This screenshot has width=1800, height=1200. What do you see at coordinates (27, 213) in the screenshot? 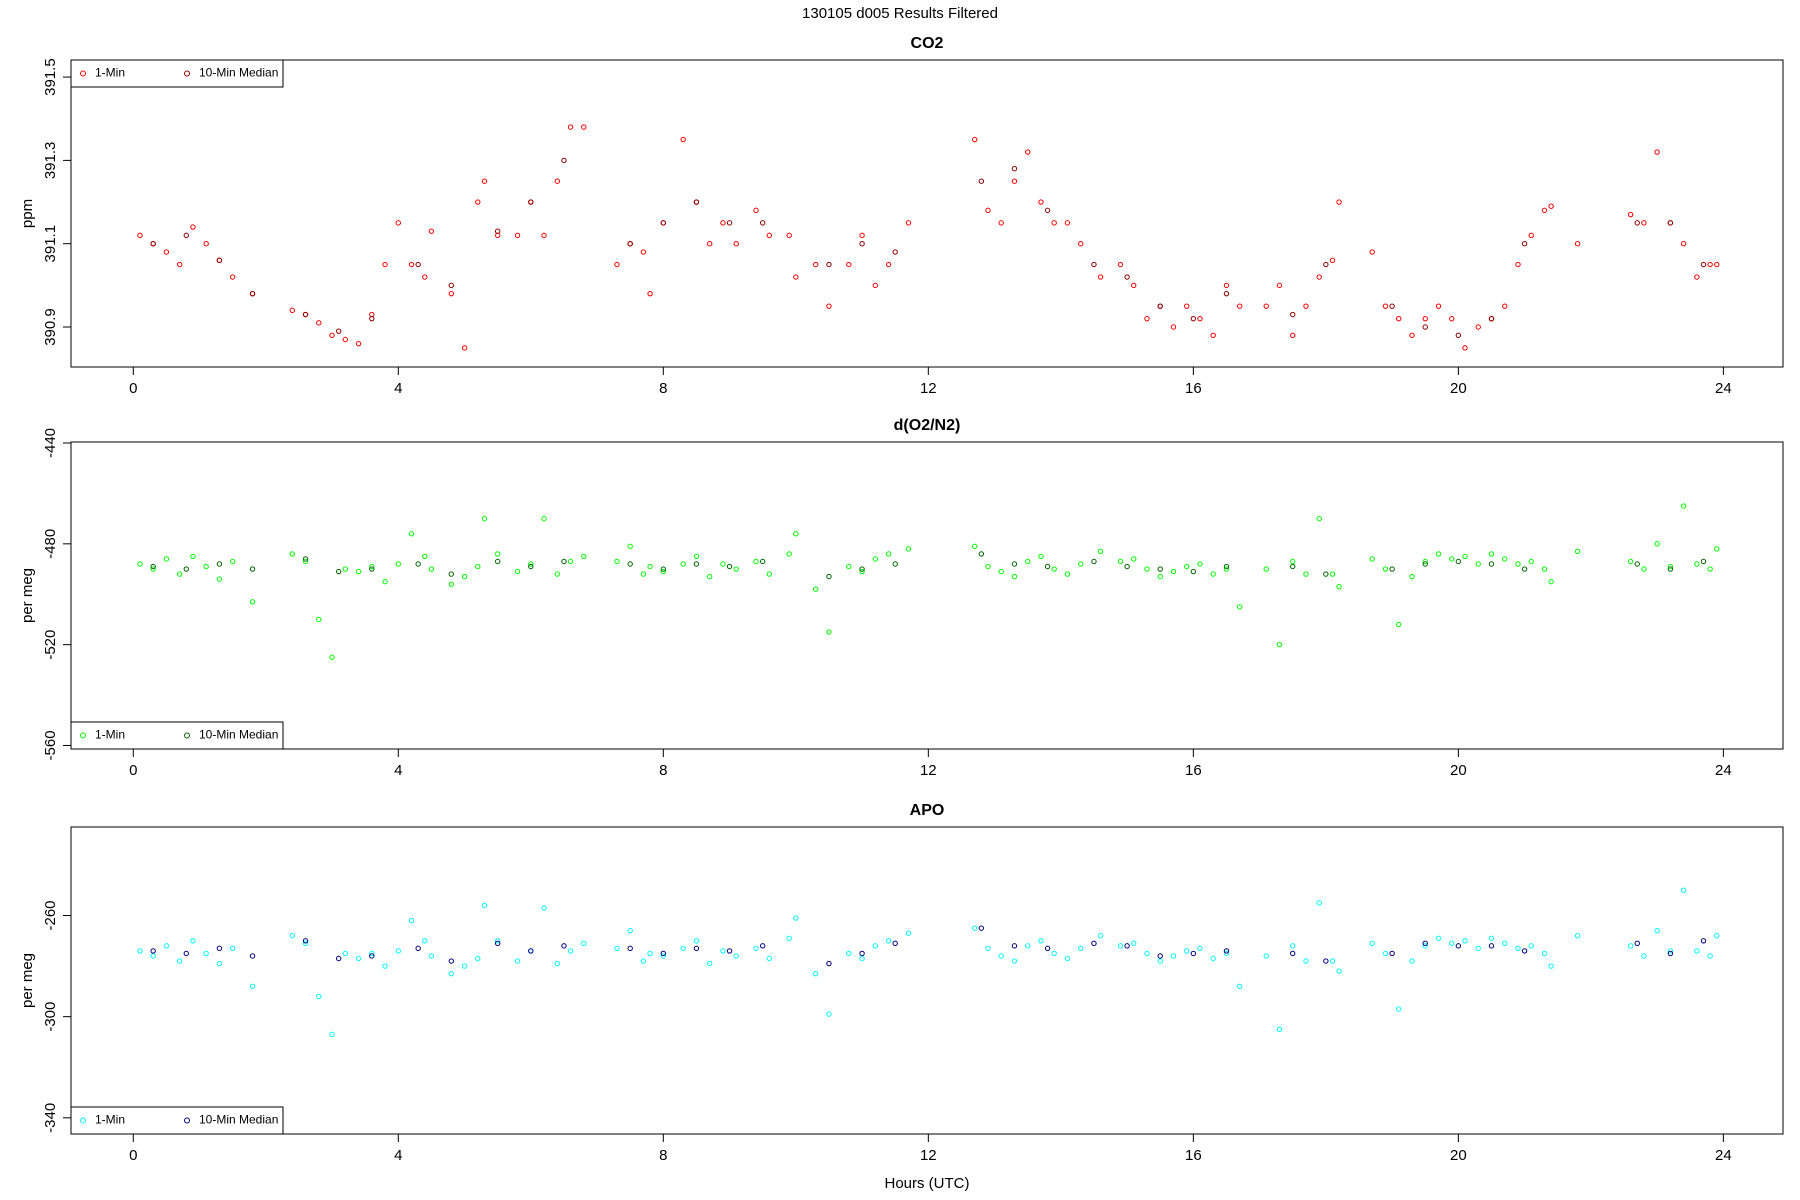
I see `y-axis-label: ppm` at bounding box center [27, 213].